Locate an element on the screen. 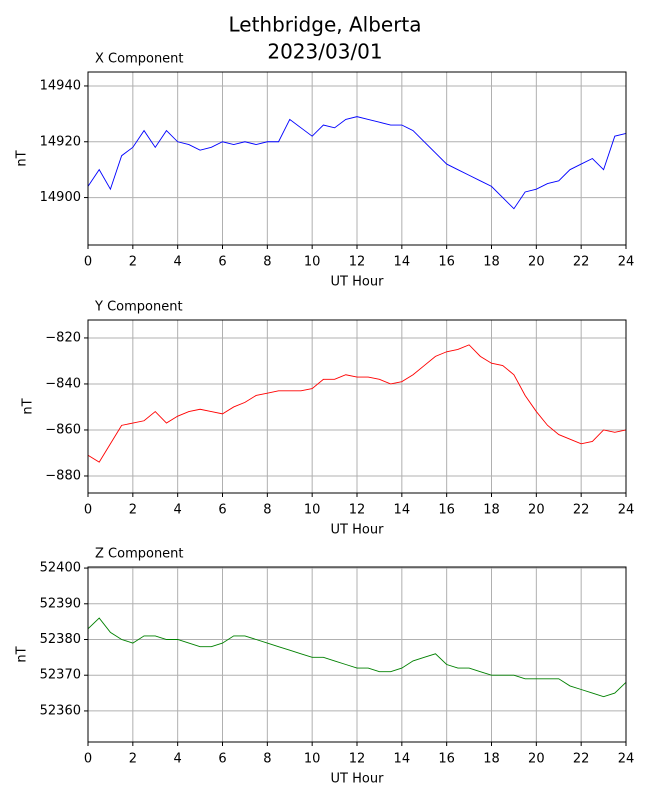 The height and width of the screenshot is (800, 650). y-tick-label: −820 is located at coordinates (63, 337).